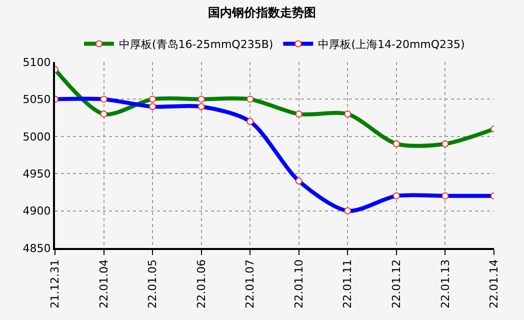 The image size is (524, 320). What do you see at coordinates (445, 283) in the screenshot?
I see `x-tick-label: 22.01.13` at bounding box center [445, 283].